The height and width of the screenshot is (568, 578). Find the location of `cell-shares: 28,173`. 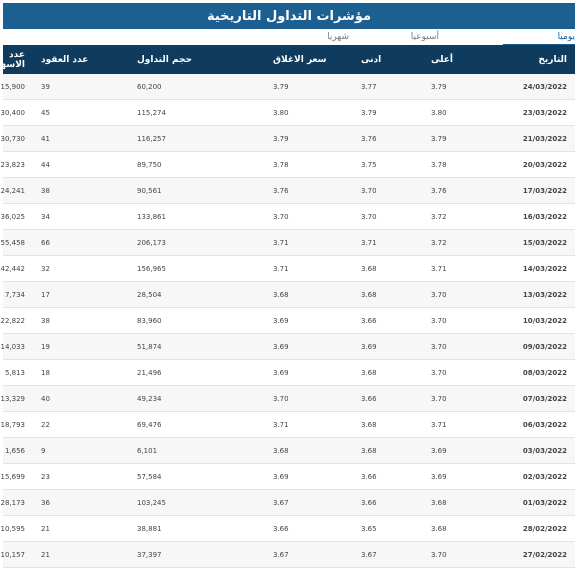

cell-shares: 28,173 is located at coordinates (17, 502).